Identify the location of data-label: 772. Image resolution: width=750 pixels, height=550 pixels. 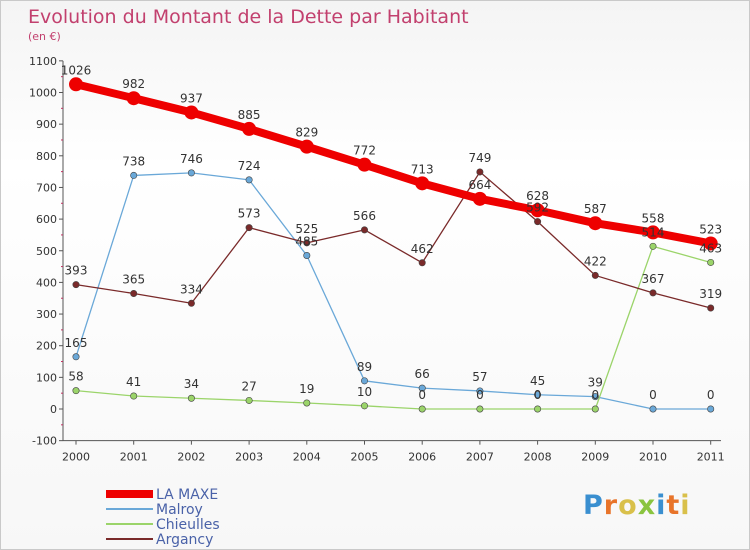
(364, 151).